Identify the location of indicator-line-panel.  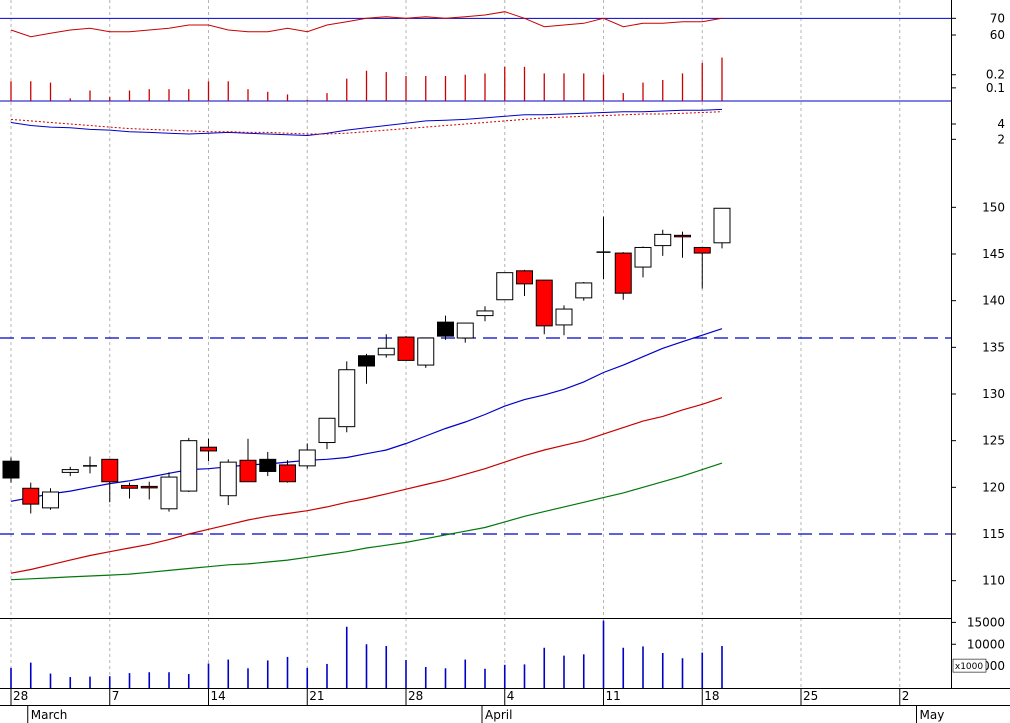
(366, 122).